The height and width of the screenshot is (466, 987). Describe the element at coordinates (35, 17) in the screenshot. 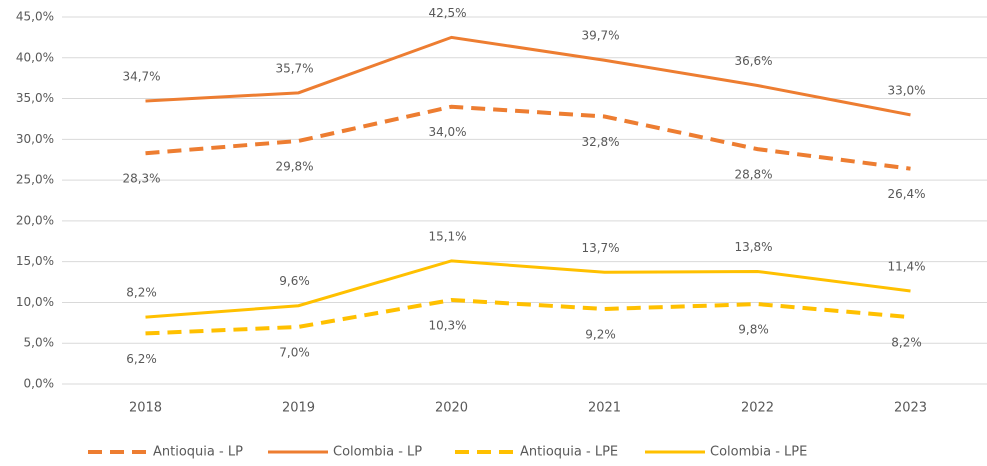

I see `y-tick-label: 45,0%` at that location.